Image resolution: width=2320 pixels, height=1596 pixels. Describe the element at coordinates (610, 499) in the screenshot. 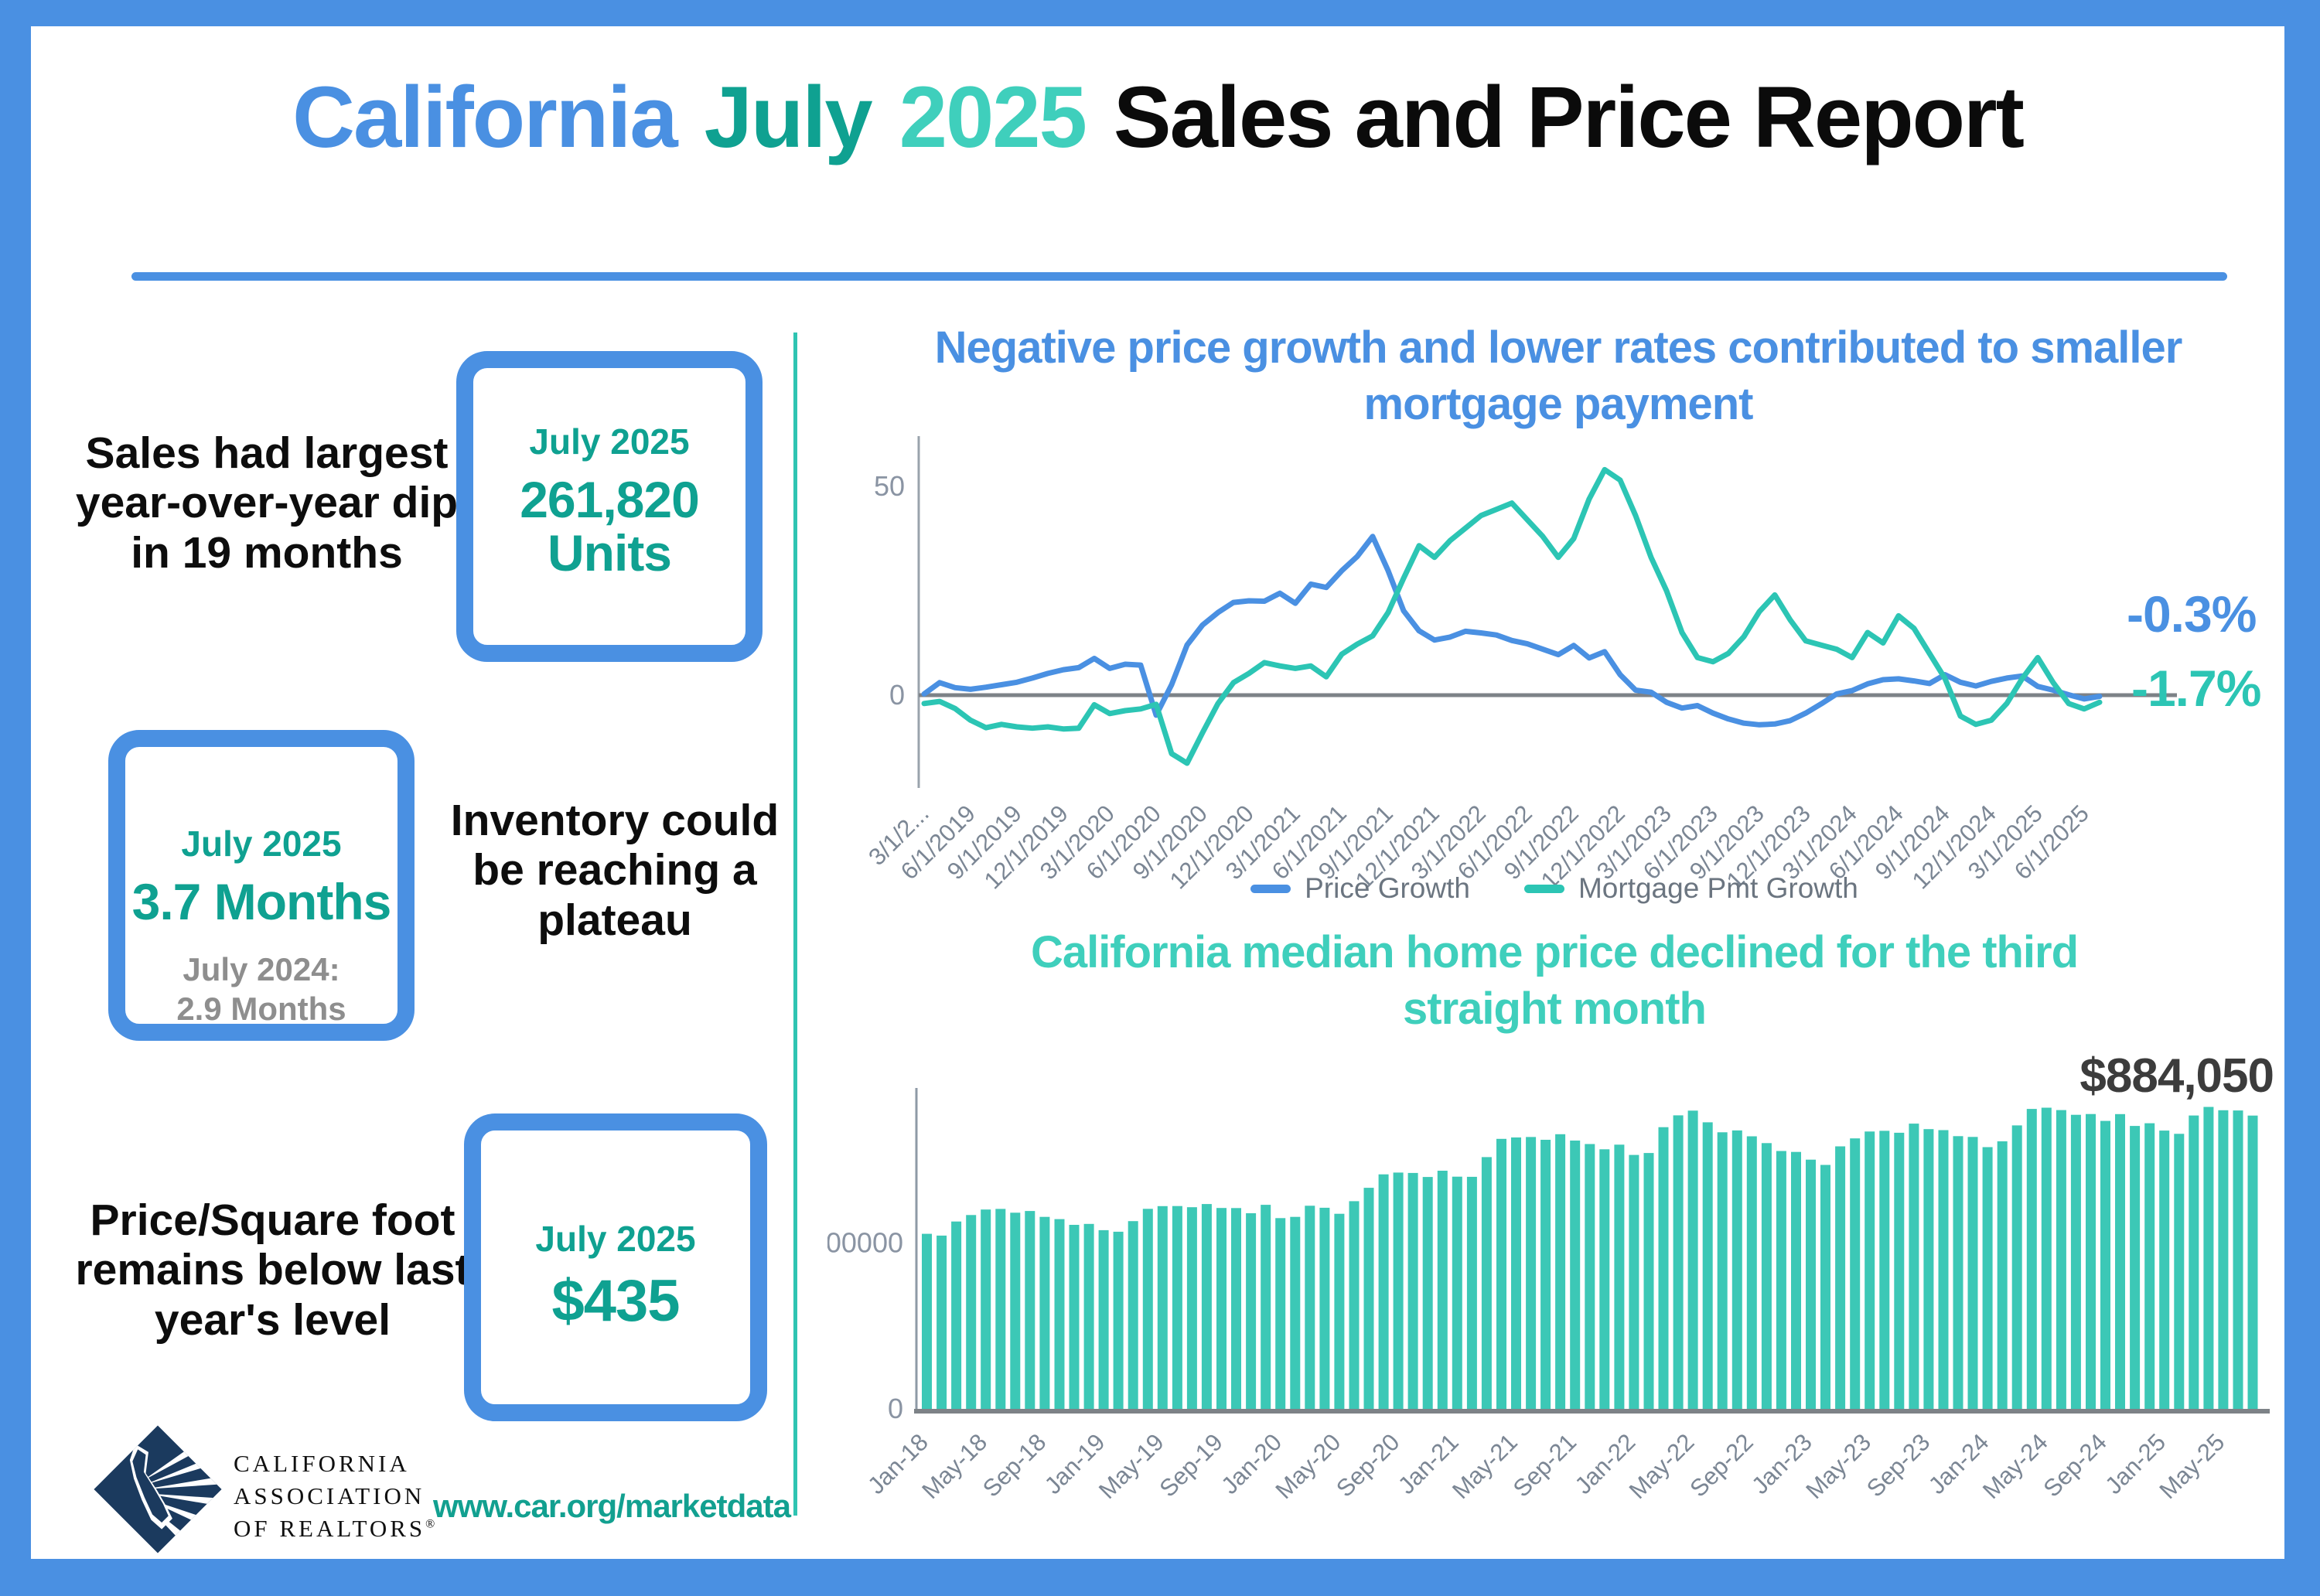

I see `sales-value: 261,820` at that location.